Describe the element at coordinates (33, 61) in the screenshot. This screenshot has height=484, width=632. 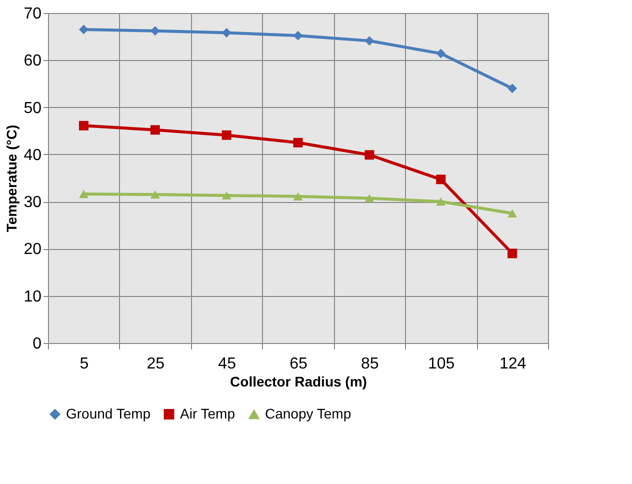
I see `y-tick-label: 60` at that location.